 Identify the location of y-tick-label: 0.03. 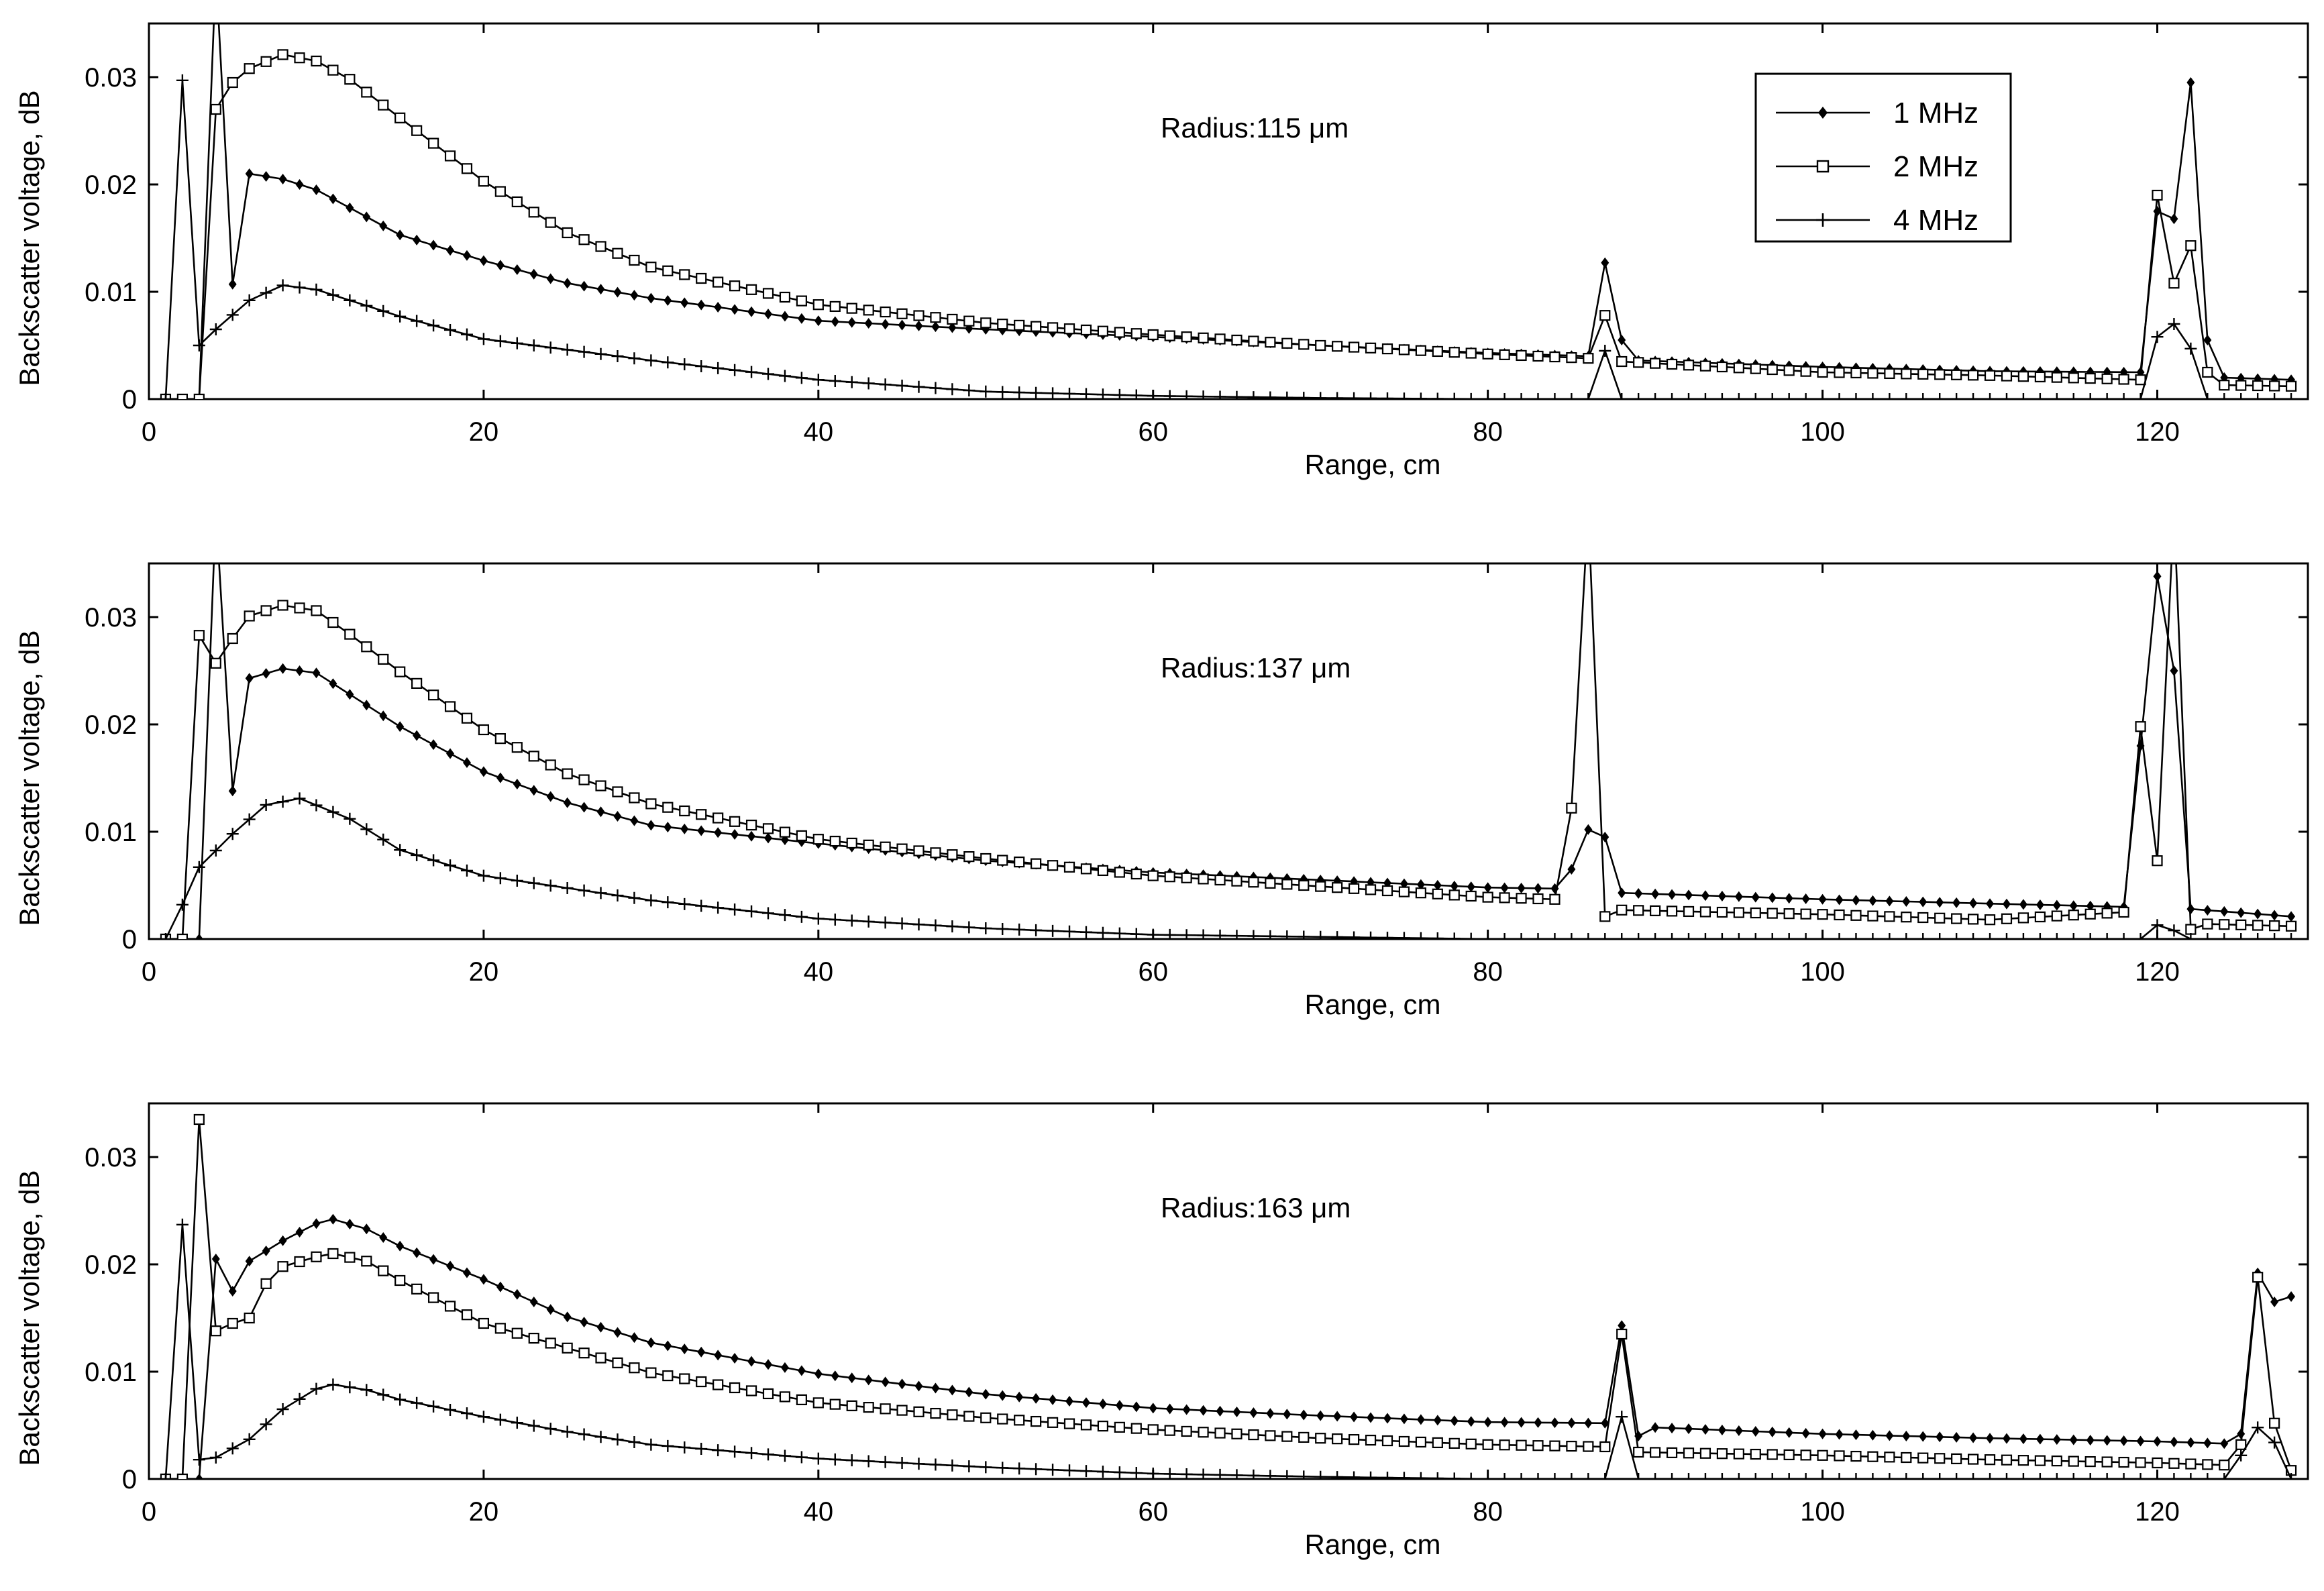
(111, 618).